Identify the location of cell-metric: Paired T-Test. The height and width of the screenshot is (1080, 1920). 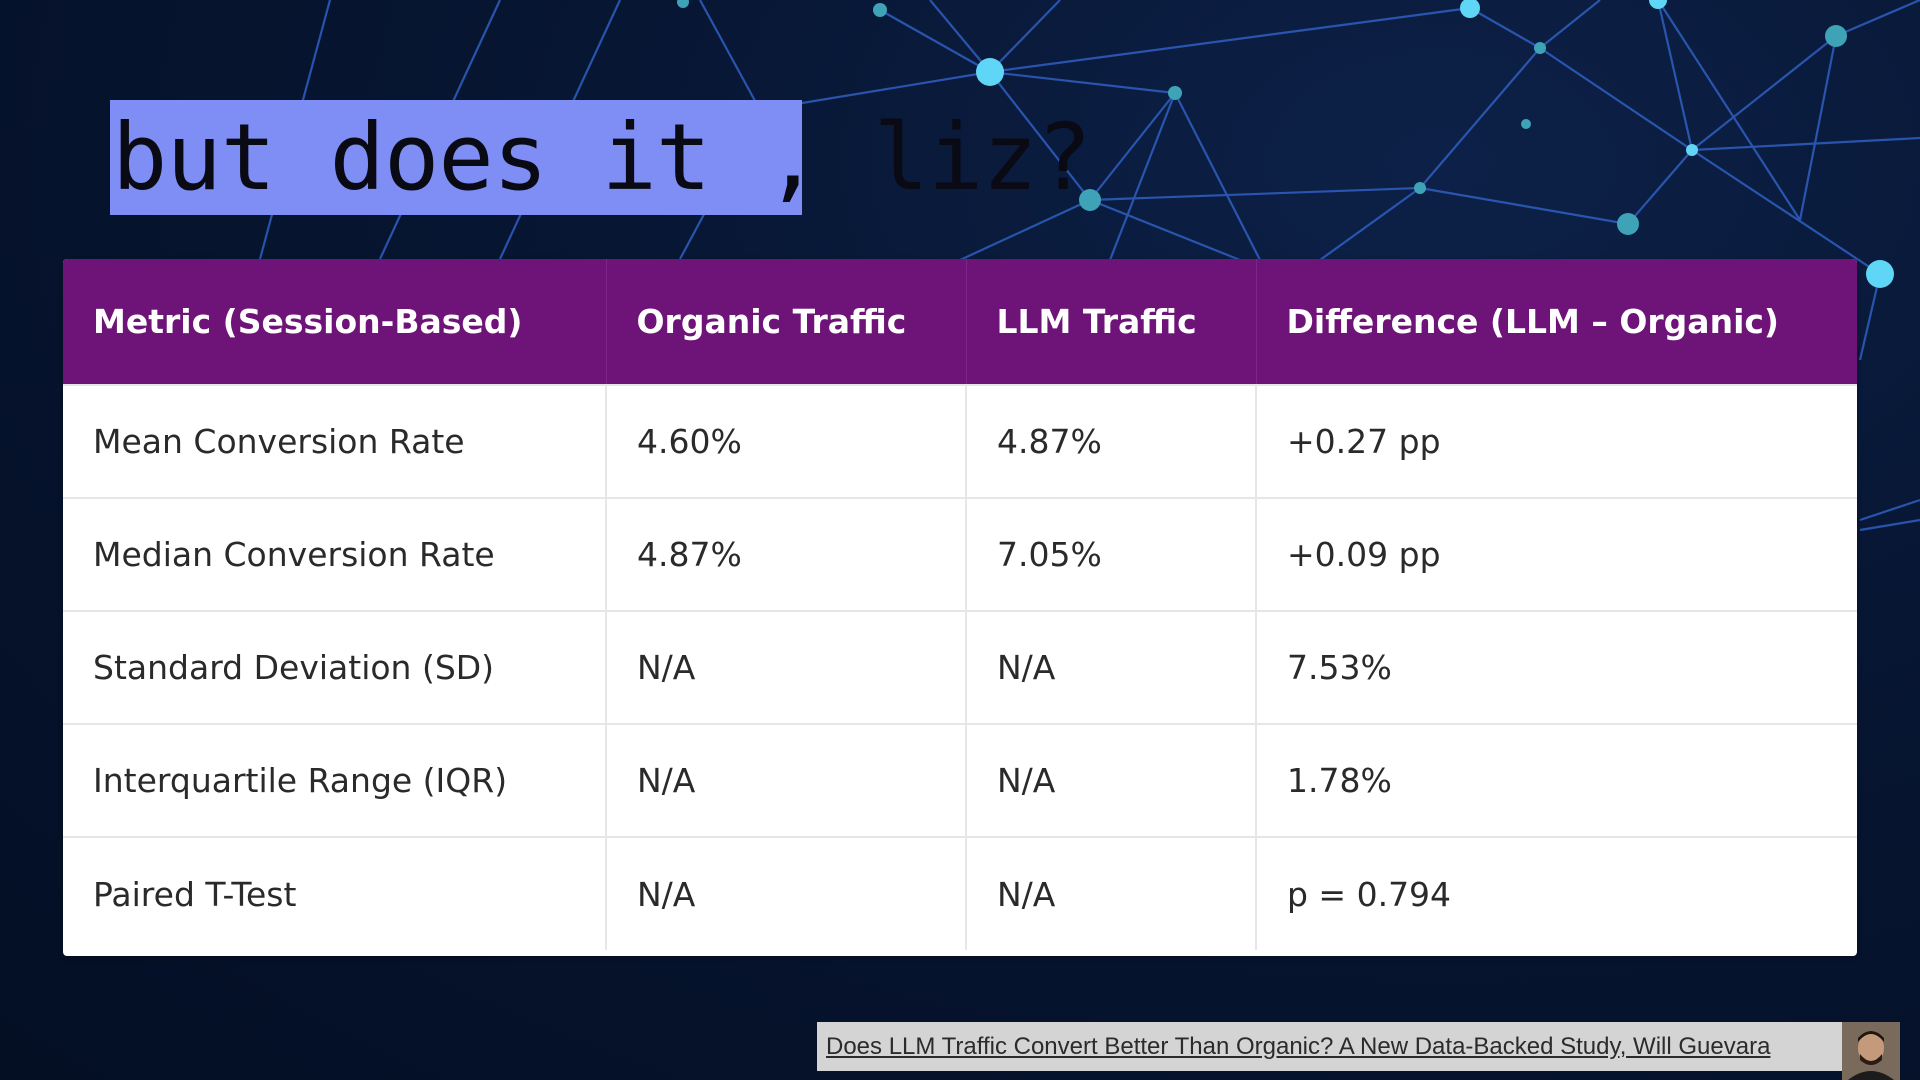
(335, 893).